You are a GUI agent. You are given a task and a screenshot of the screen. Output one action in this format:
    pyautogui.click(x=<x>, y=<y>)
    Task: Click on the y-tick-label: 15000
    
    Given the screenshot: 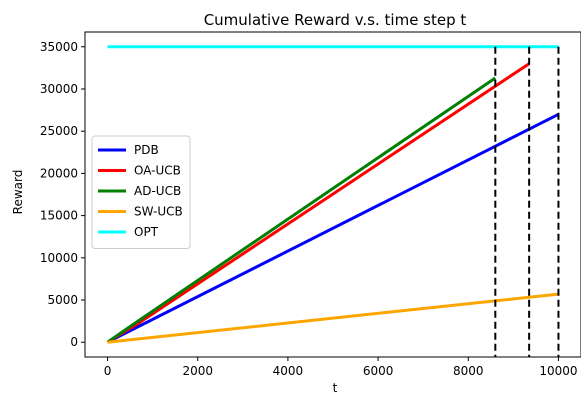 What is the action you would take?
    pyautogui.click(x=59, y=216)
    